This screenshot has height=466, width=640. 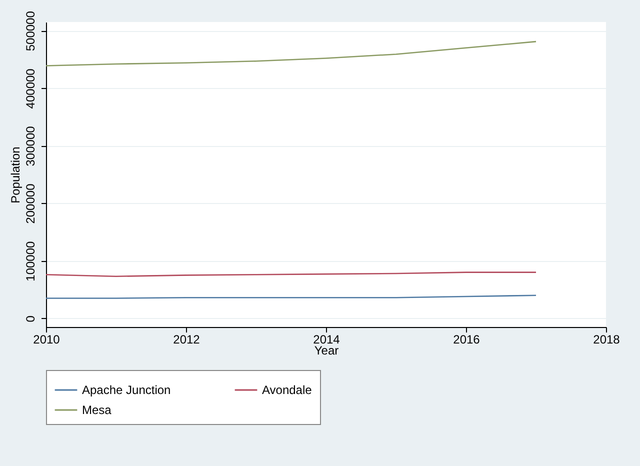 I want to click on y-axis-title: Population, so click(x=15, y=175).